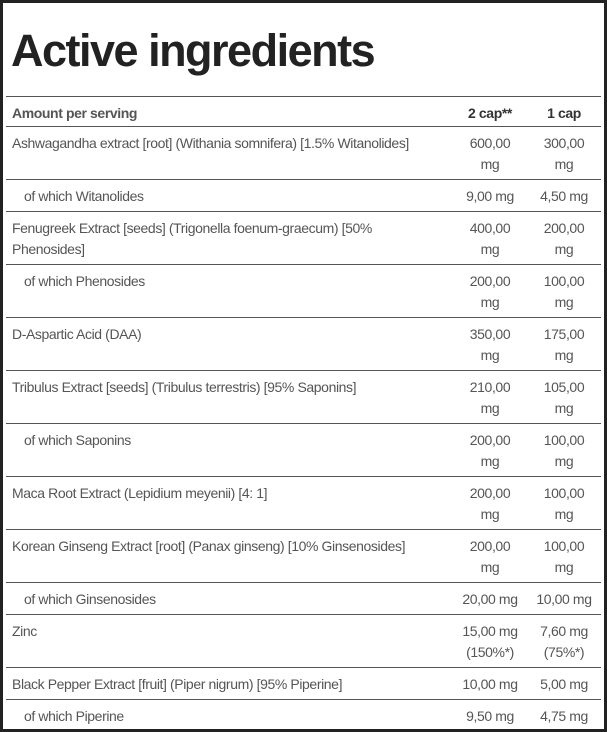  I want to click on header-2cap: 2 cap**, so click(490, 111).